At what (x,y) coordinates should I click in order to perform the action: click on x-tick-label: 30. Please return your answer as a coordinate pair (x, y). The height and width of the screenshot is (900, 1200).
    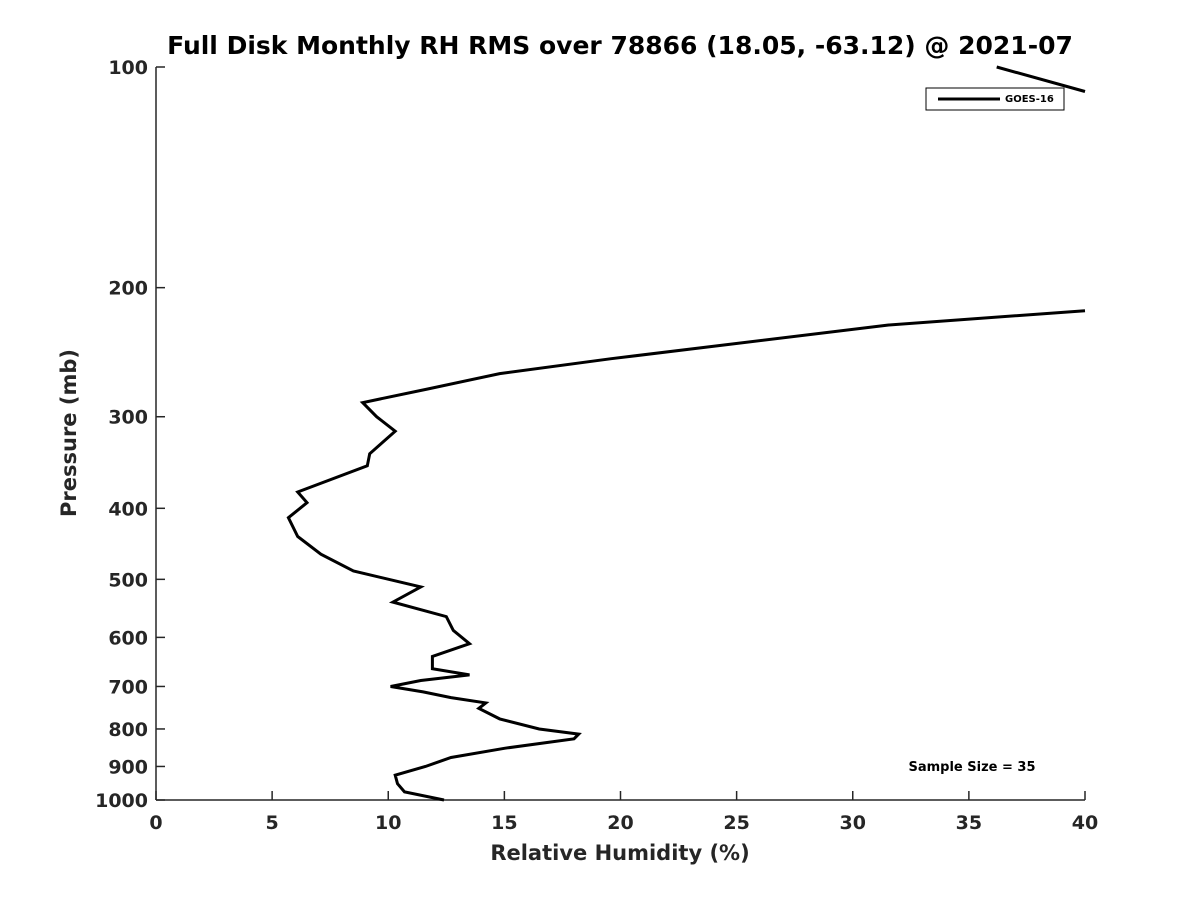
    Looking at the image, I should click on (853, 823).